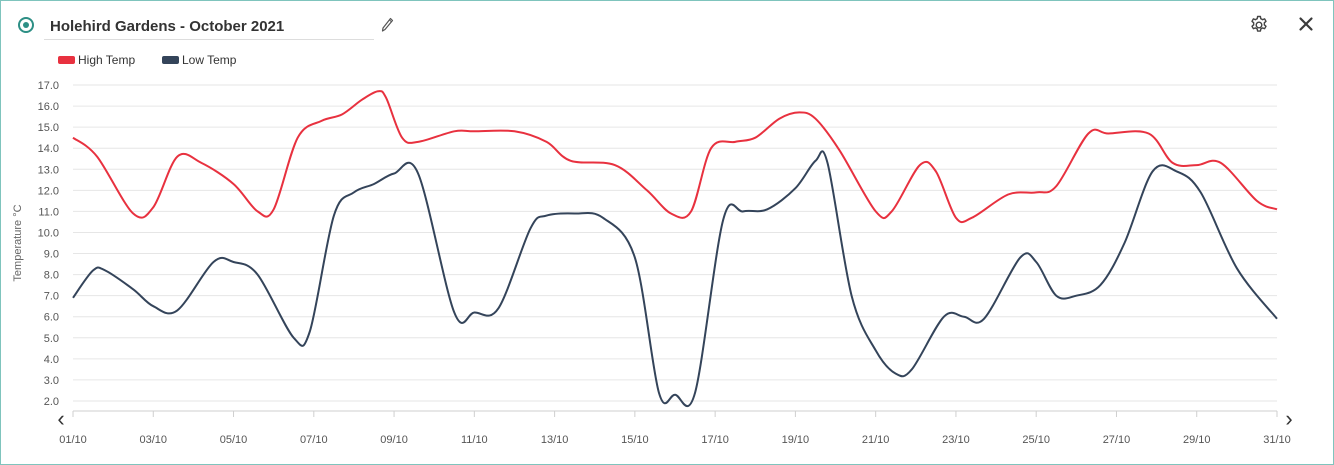  I want to click on next-arrow-button: ›, so click(1288, 418).